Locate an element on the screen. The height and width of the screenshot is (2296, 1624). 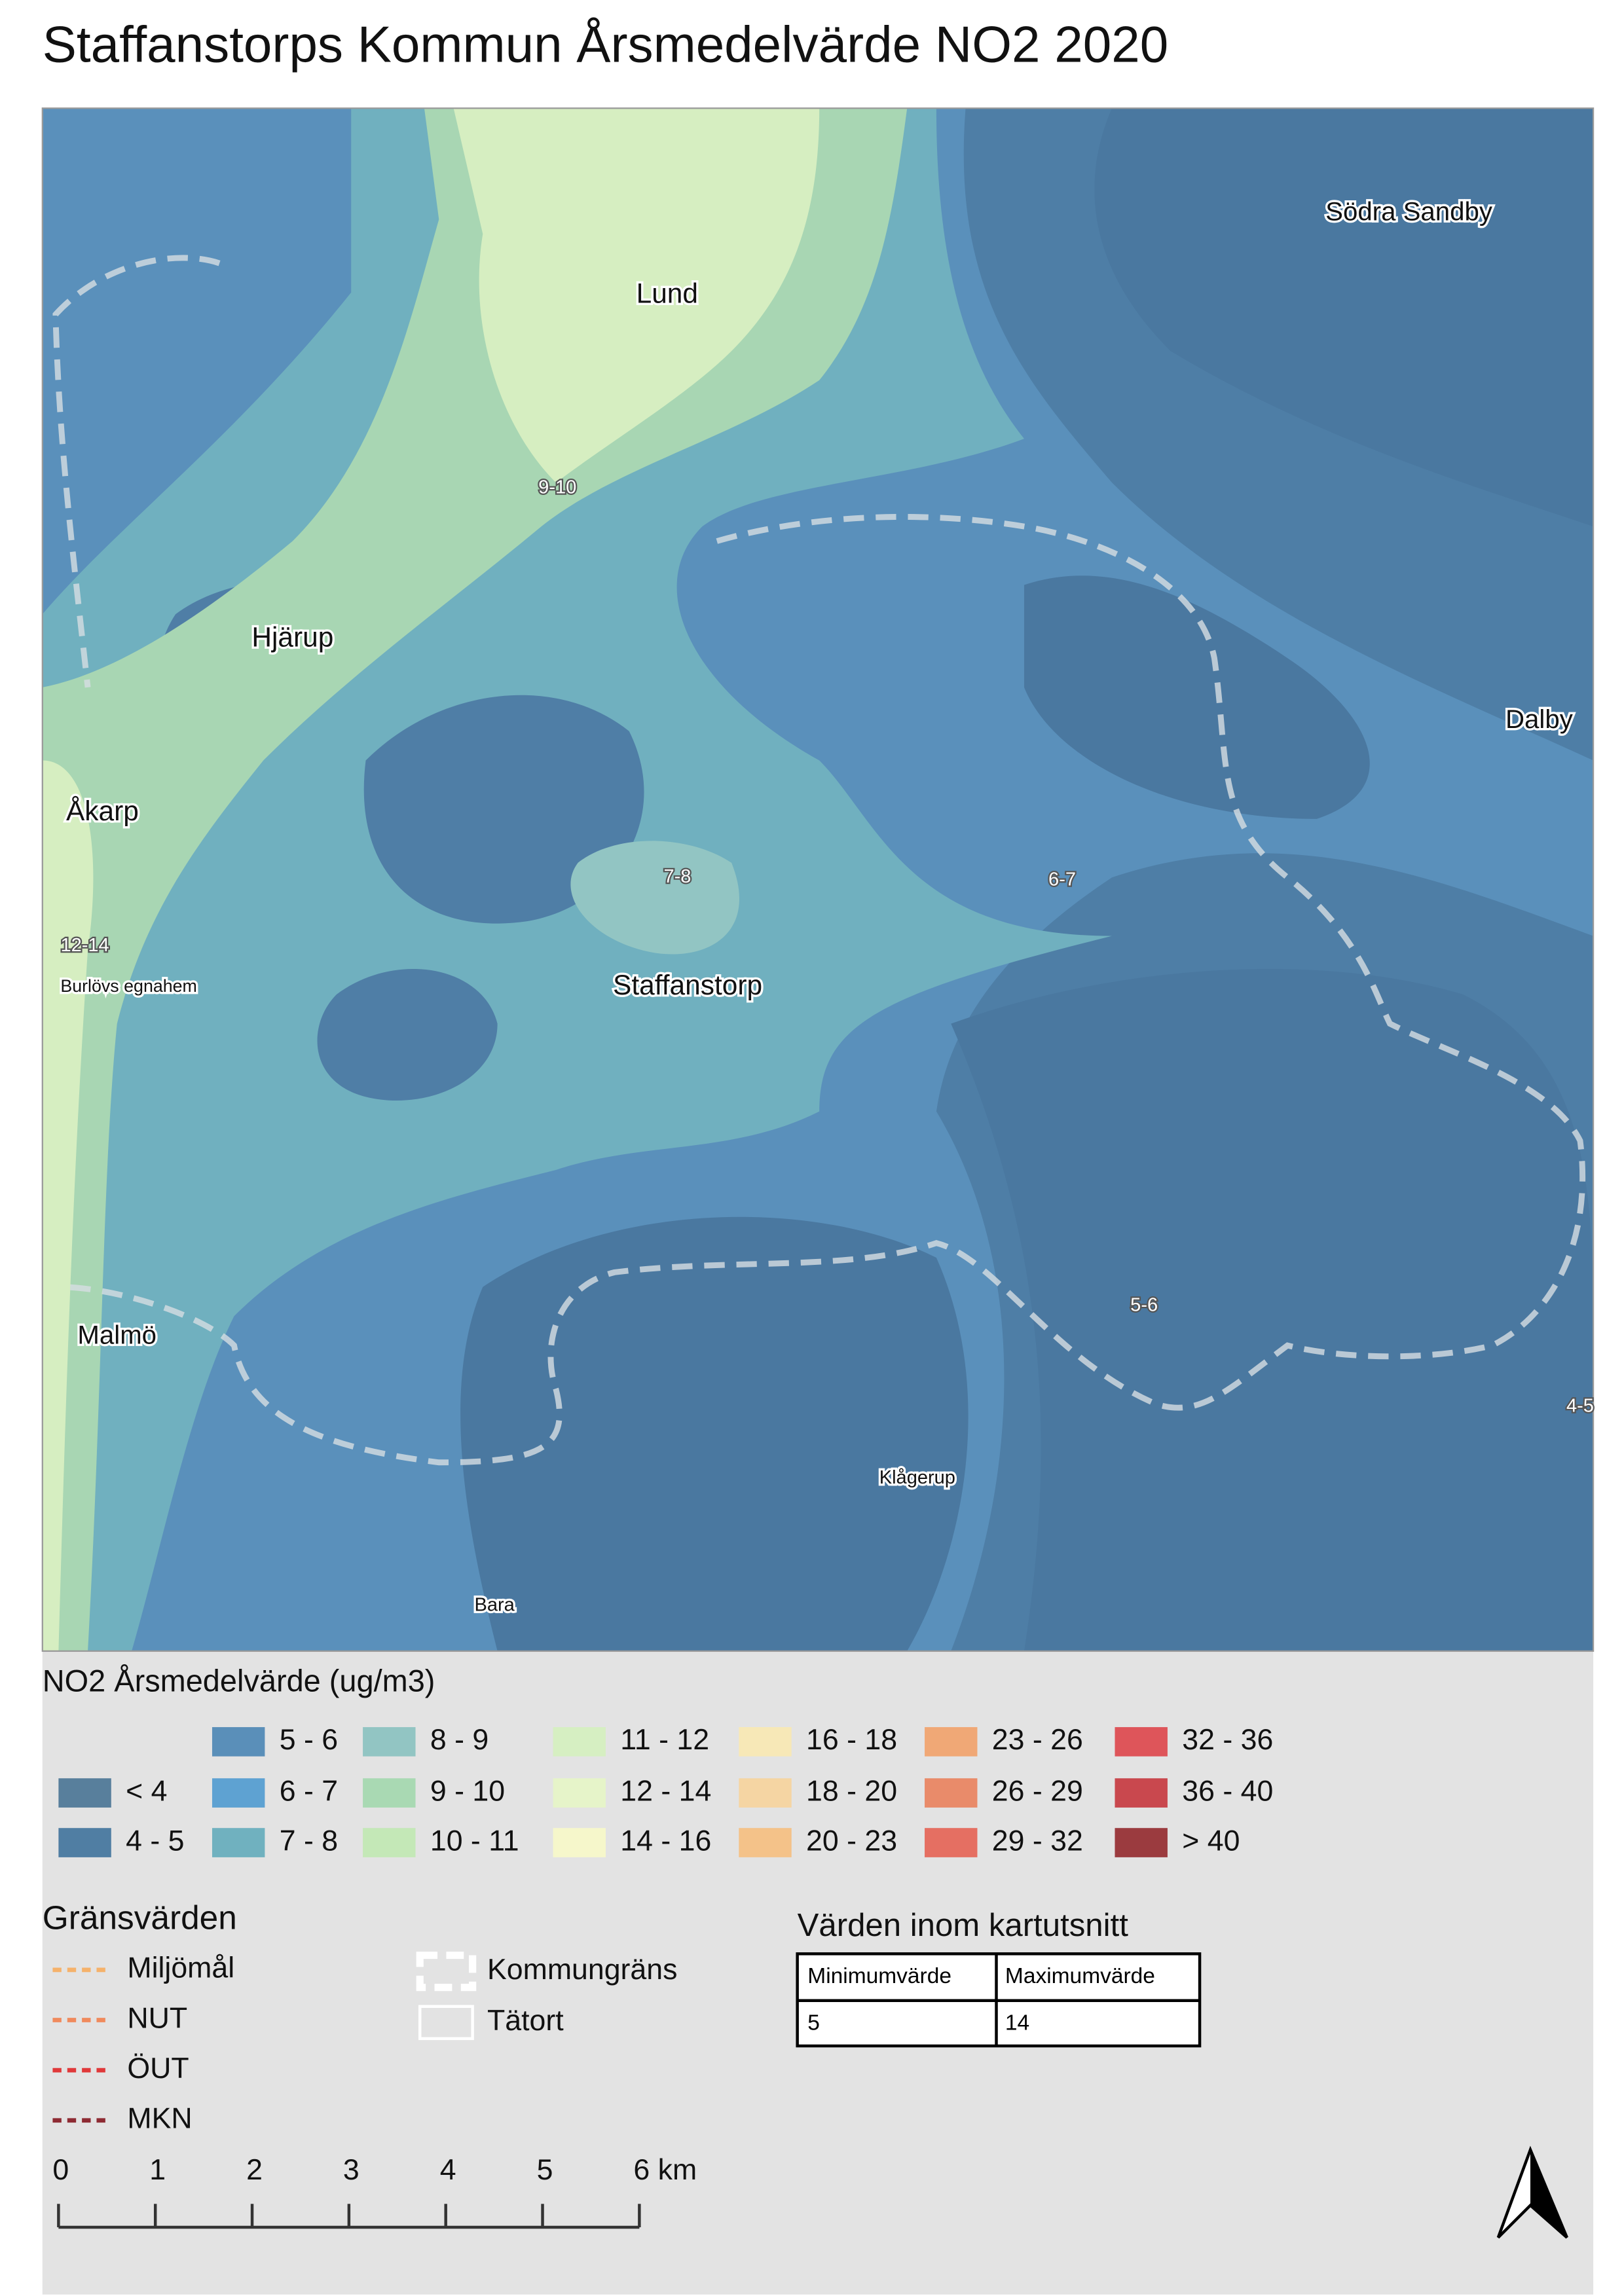
table-cell: 5 is located at coordinates (813, 2023).